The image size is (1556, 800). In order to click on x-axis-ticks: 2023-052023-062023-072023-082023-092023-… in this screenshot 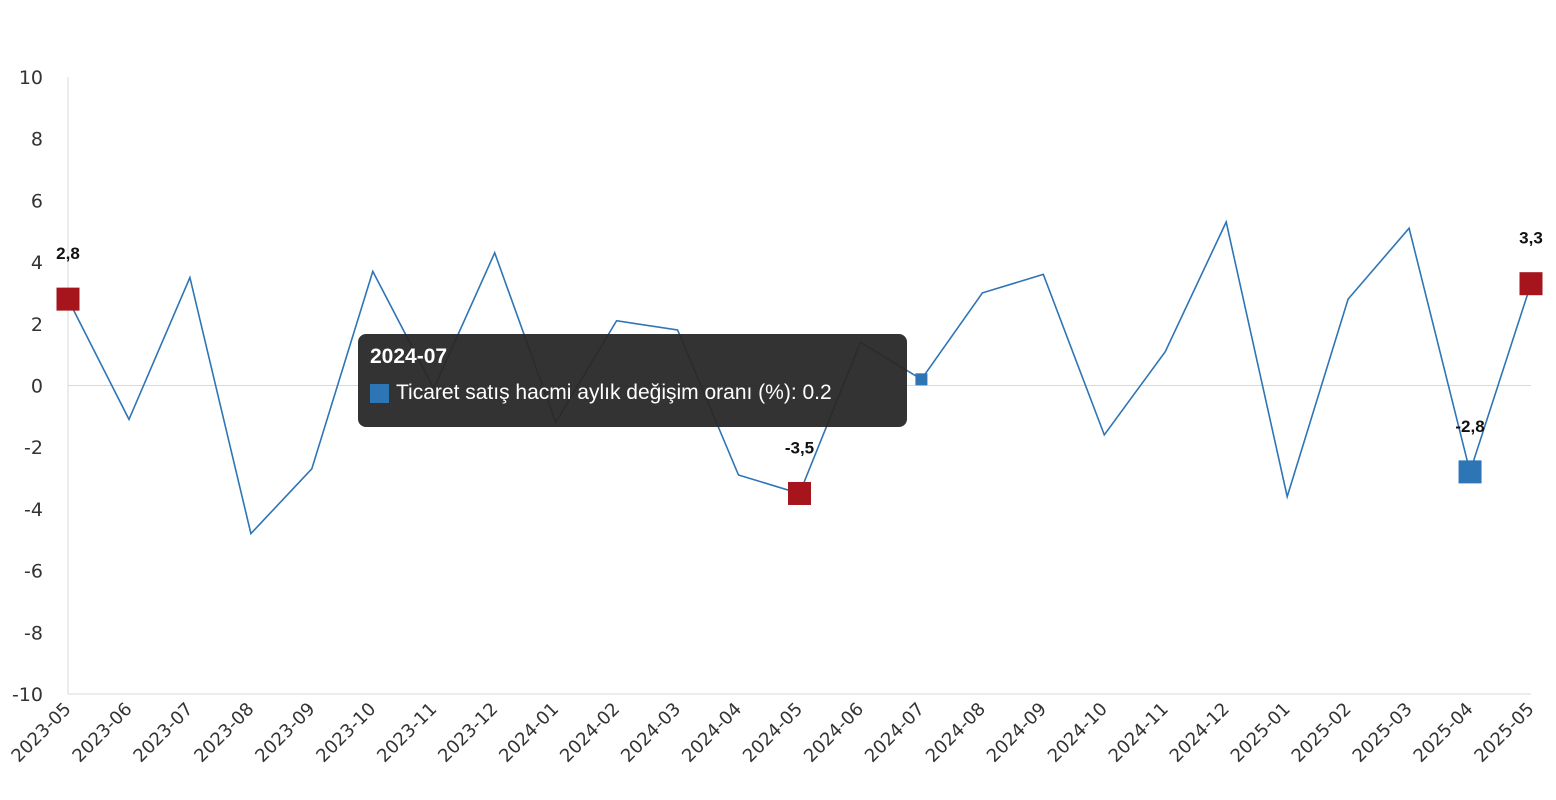, I will do `click(772, 733)`.